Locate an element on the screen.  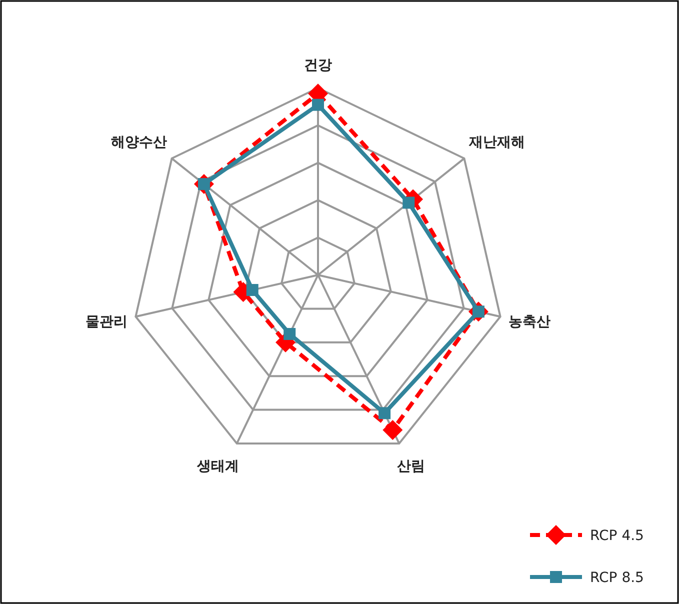
spoke-label: 해양수산 is located at coordinates (139, 142).